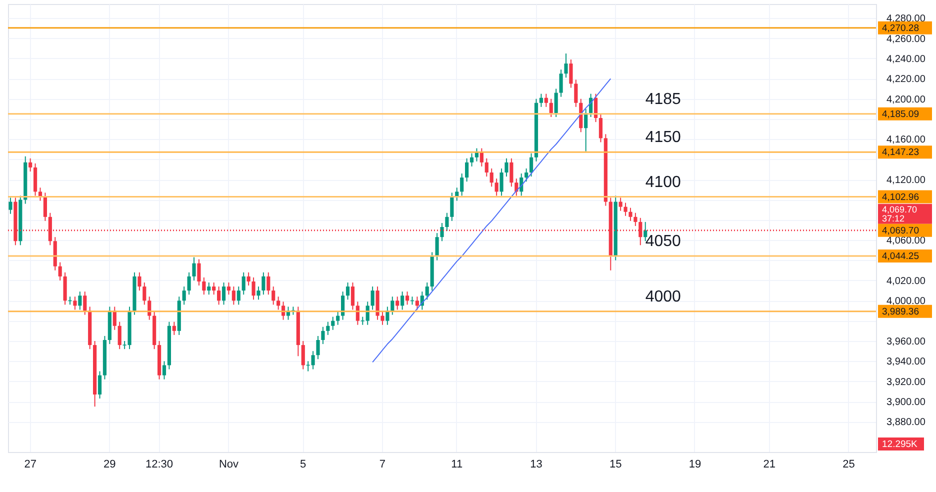 This screenshot has height=492, width=936. I want to click on ref-line-label: 4,102.96, so click(900, 197).